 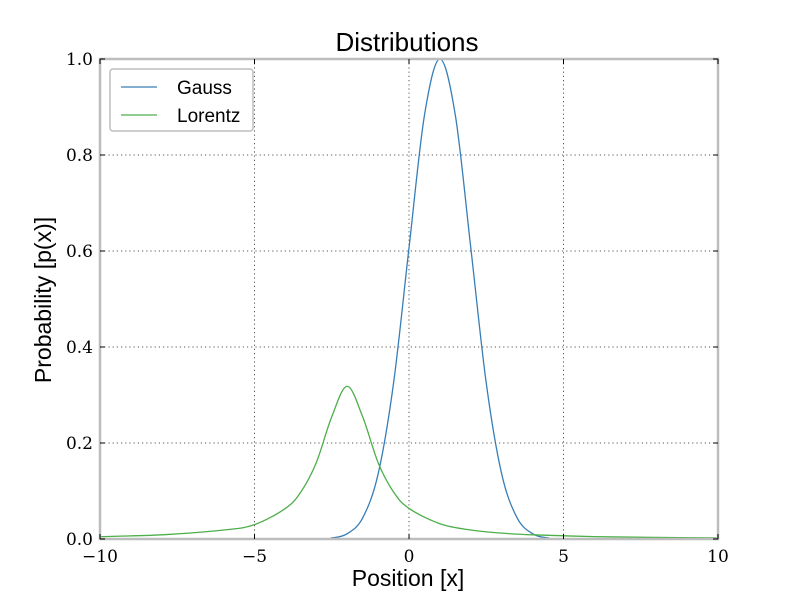 What do you see at coordinates (79, 156) in the screenshot?
I see `y-tick-label: 0.8` at bounding box center [79, 156].